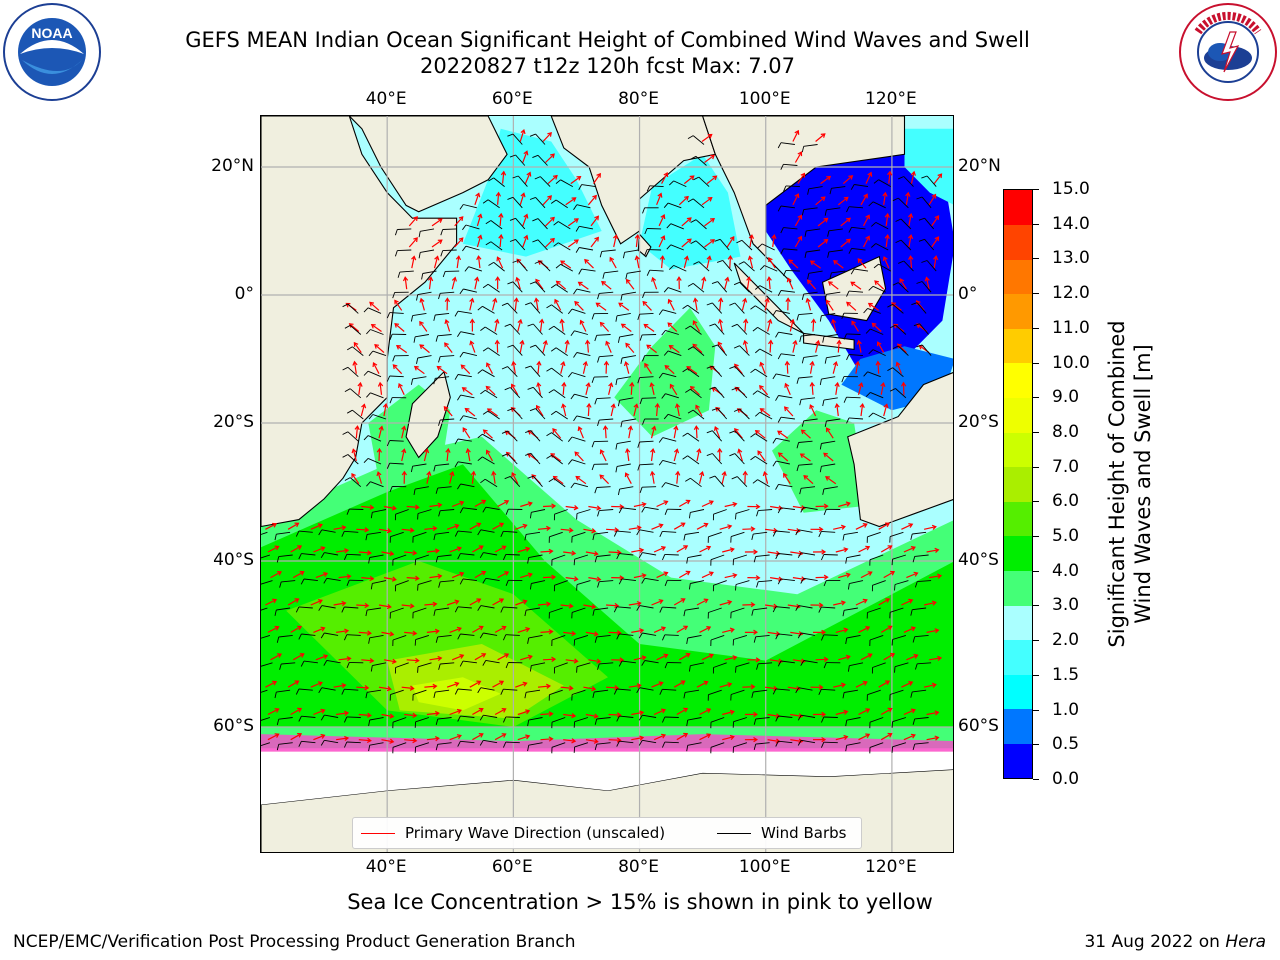  What do you see at coordinates (233, 422) in the screenshot?
I see `lat-label-left-2: 20°S` at bounding box center [233, 422].